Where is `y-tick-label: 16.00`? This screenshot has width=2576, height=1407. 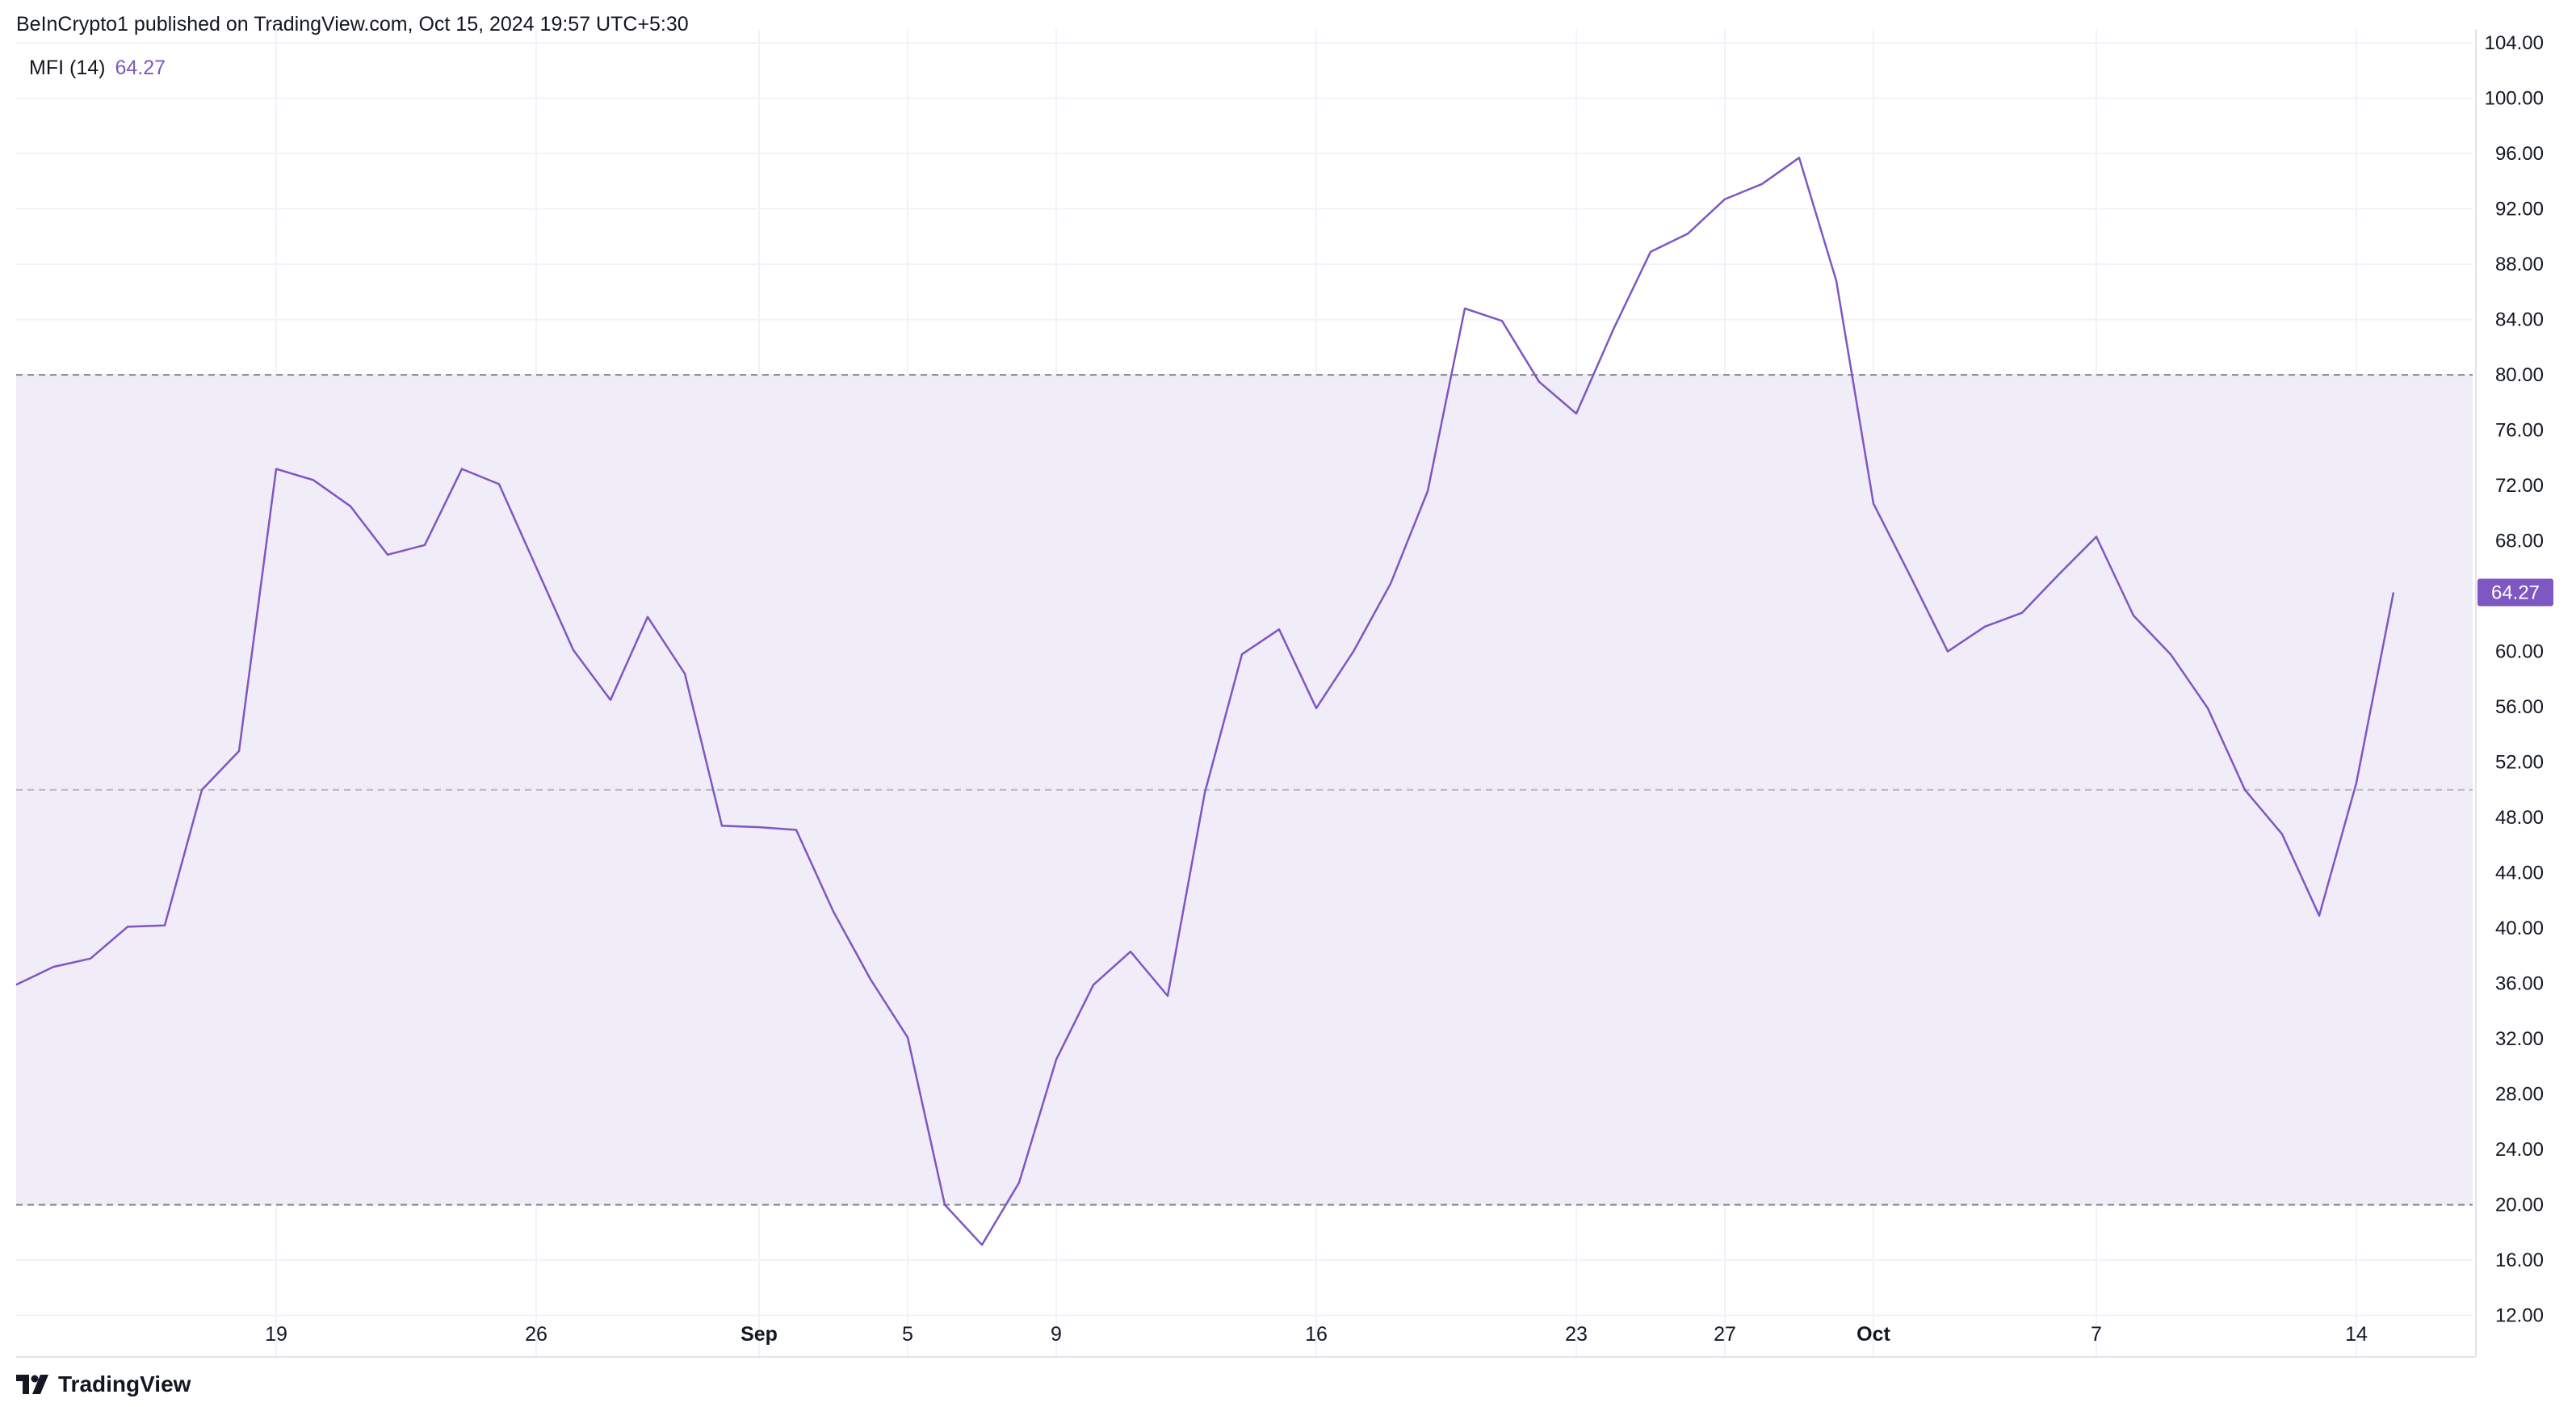
y-tick-label: 16.00 is located at coordinates (2519, 1260).